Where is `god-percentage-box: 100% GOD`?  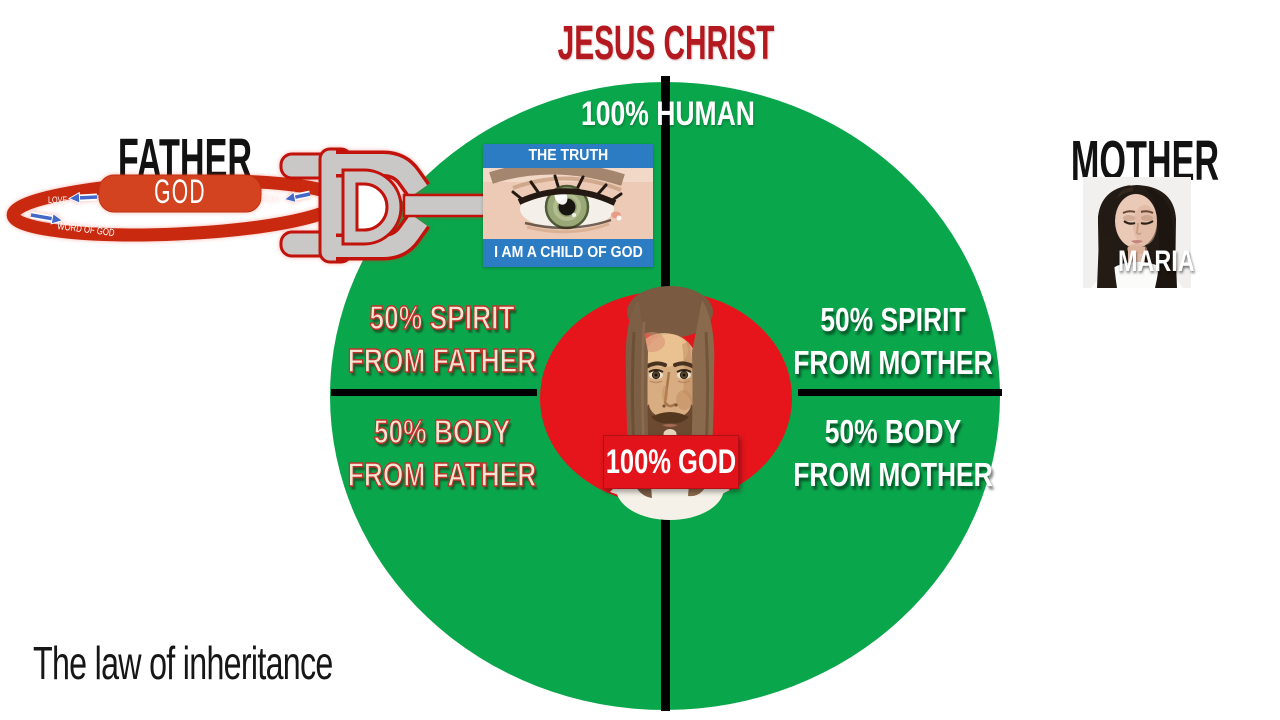 god-percentage-box: 100% GOD is located at coordinates (671, 462).